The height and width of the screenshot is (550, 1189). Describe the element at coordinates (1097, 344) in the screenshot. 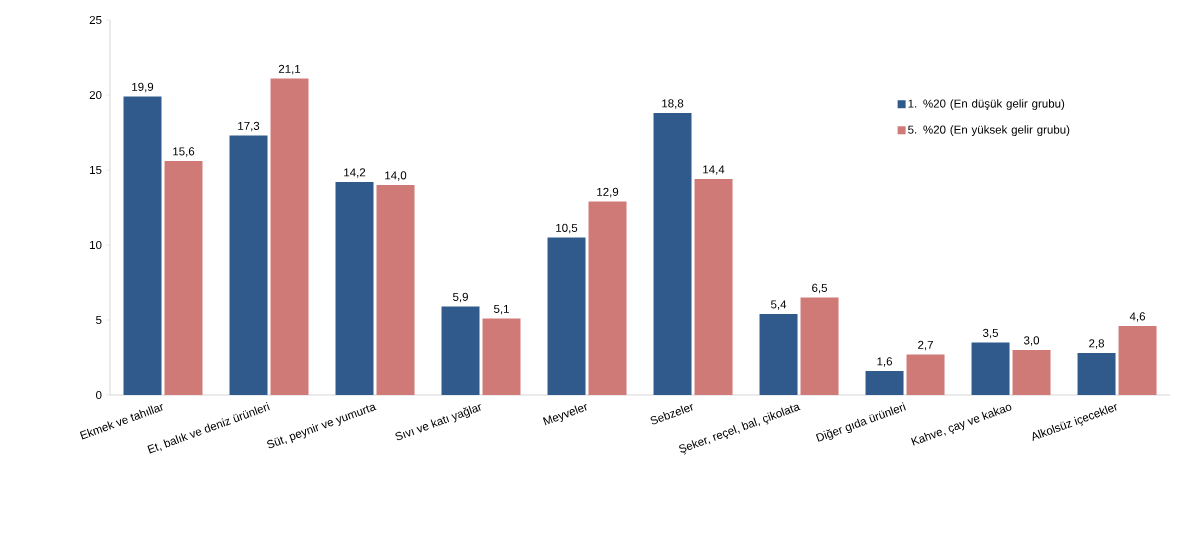

I see `data-label: 2,8` at that location.